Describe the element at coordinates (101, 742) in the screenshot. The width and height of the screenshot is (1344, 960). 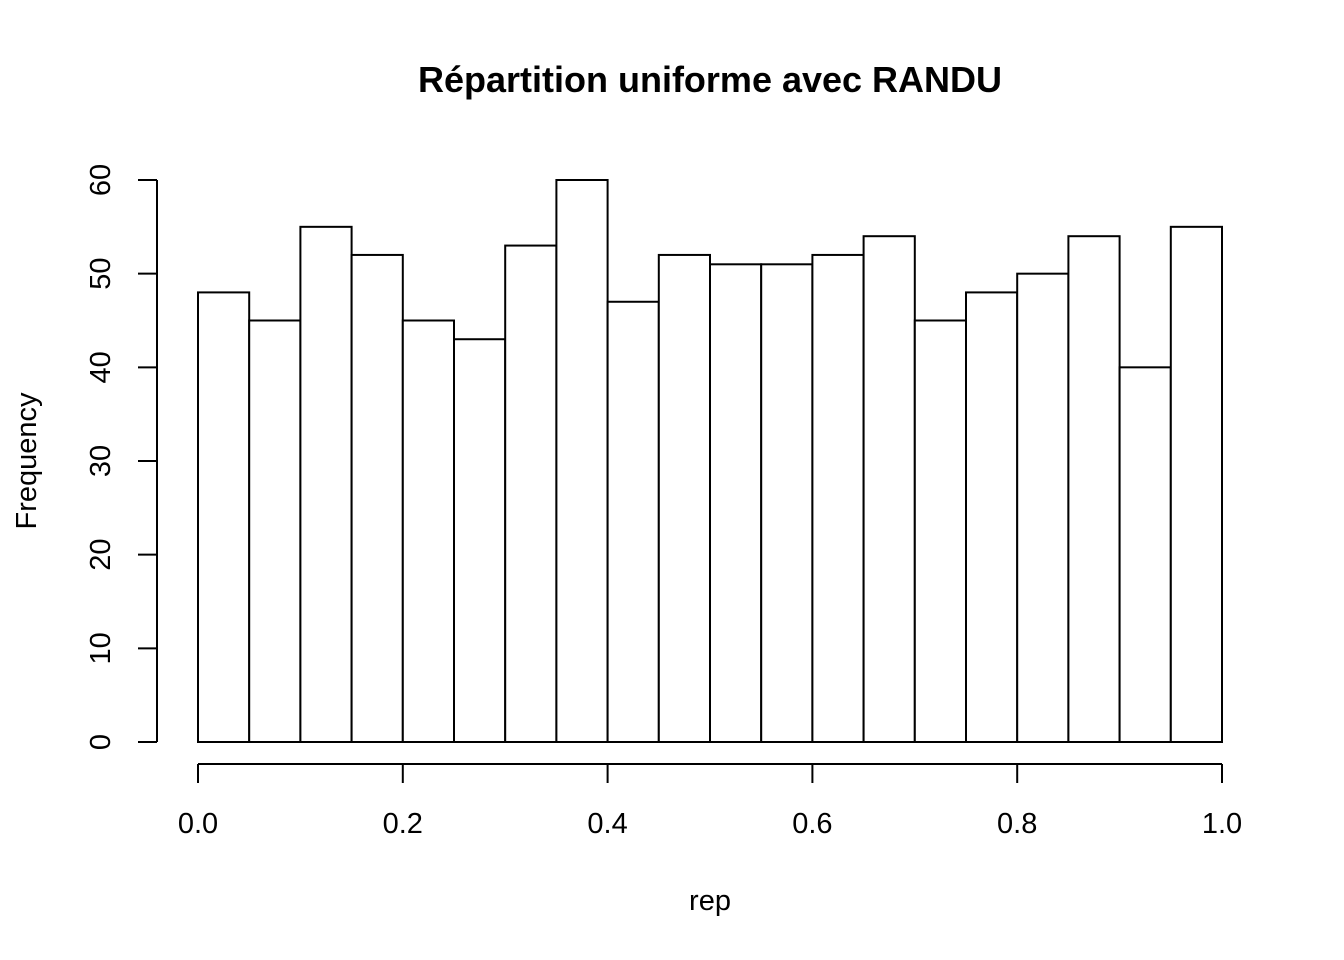
I see `y-tick-label: 0` at that location.